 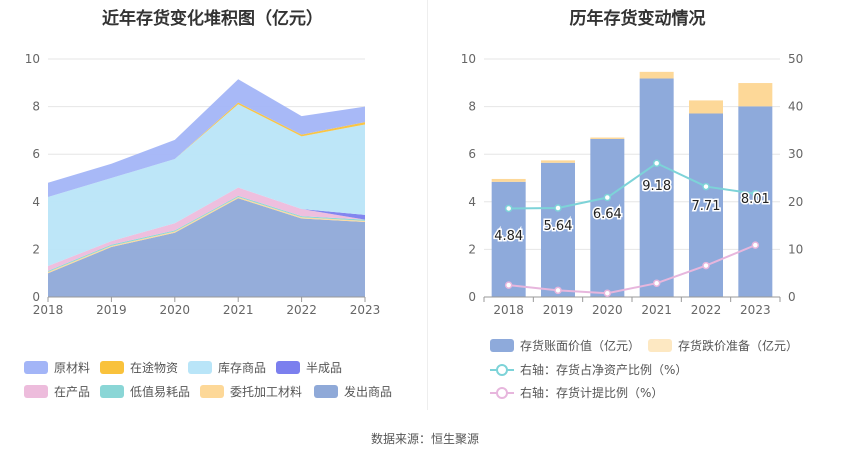 I want to click on right-x-tick-label: 2018, so click(x=508, y=310).